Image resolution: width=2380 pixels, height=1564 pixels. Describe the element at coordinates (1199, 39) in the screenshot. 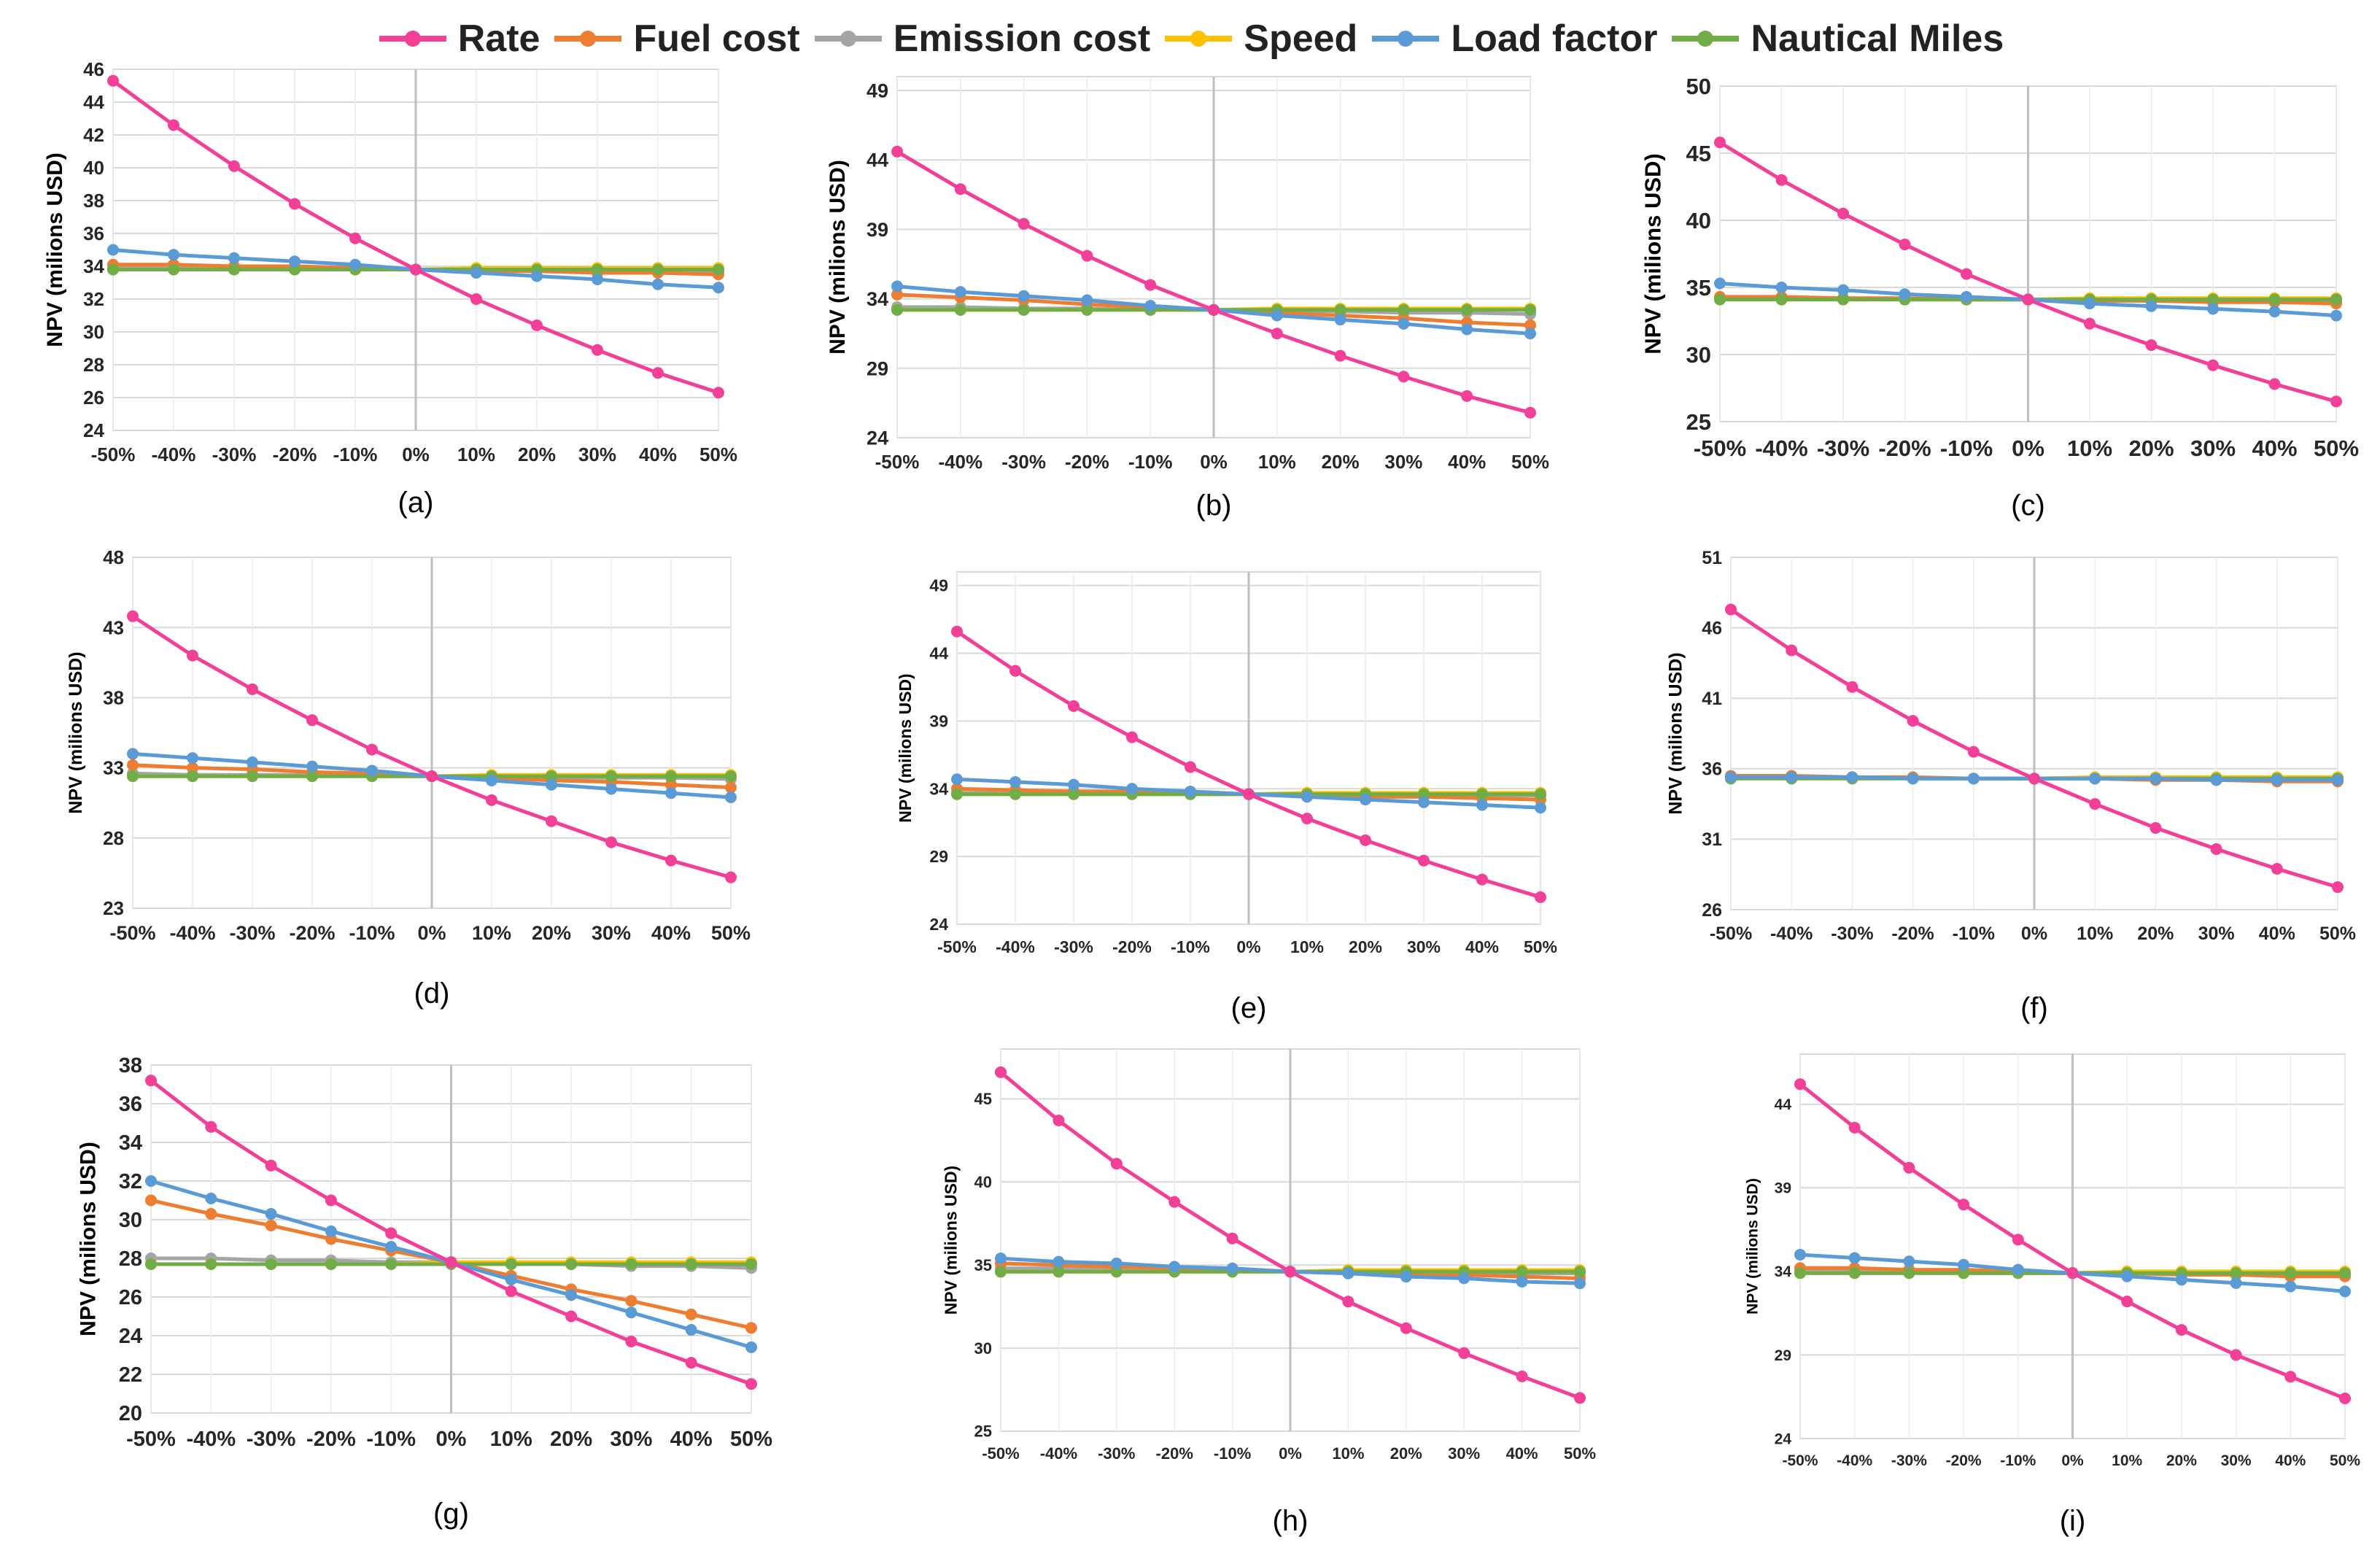

I see `legend-swatch-speed` at that location.